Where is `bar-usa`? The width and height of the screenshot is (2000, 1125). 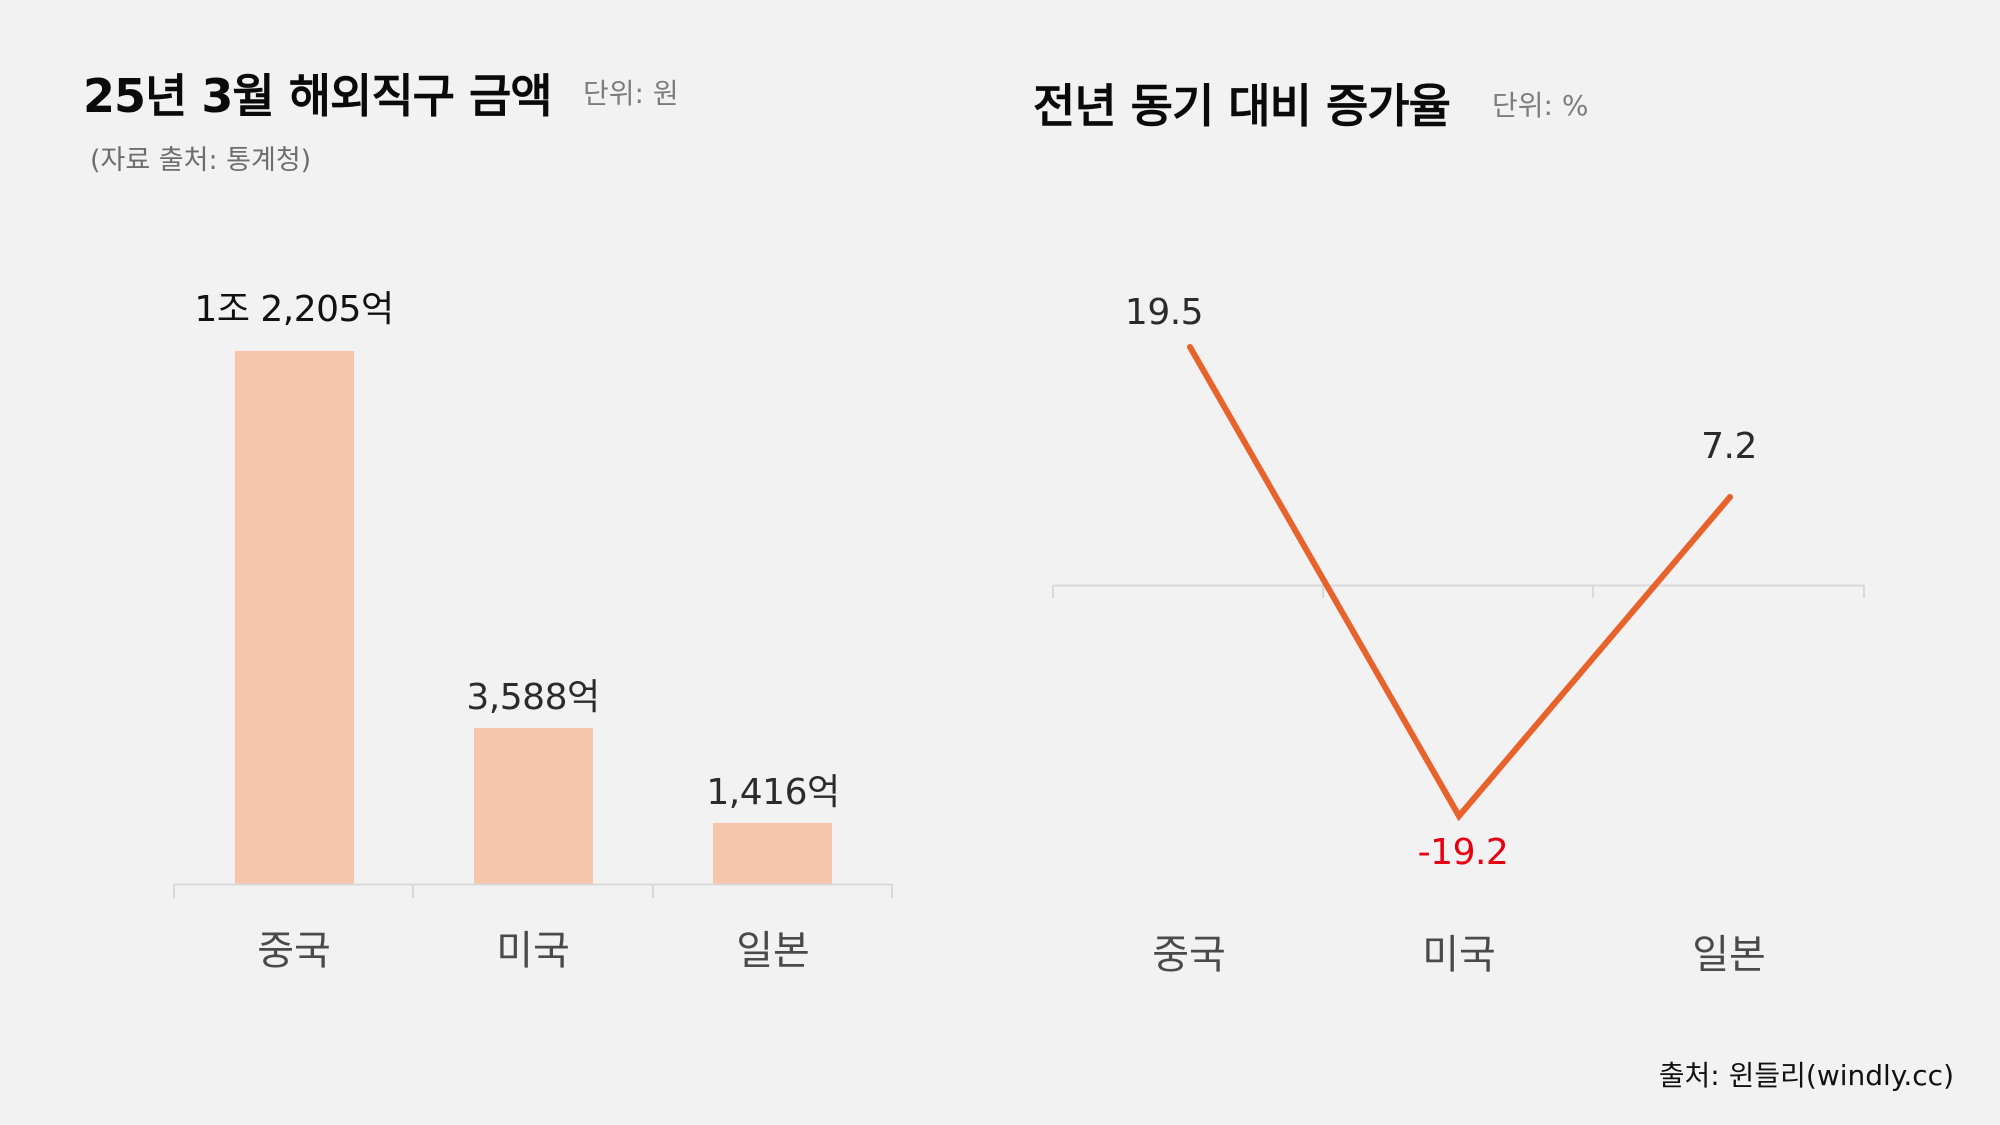 bar-usa is located at coordinates (533, 806).